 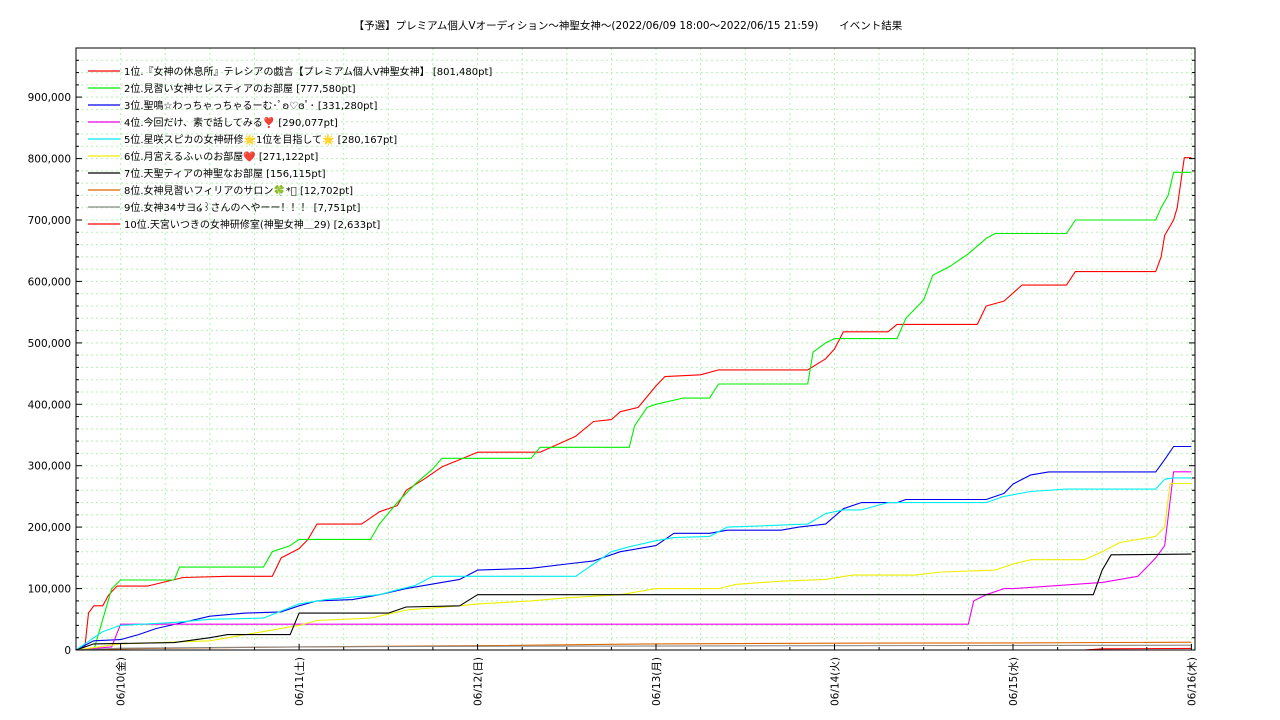 I want to click on y-tick-label: 100,000, so click(x=49, y=590).